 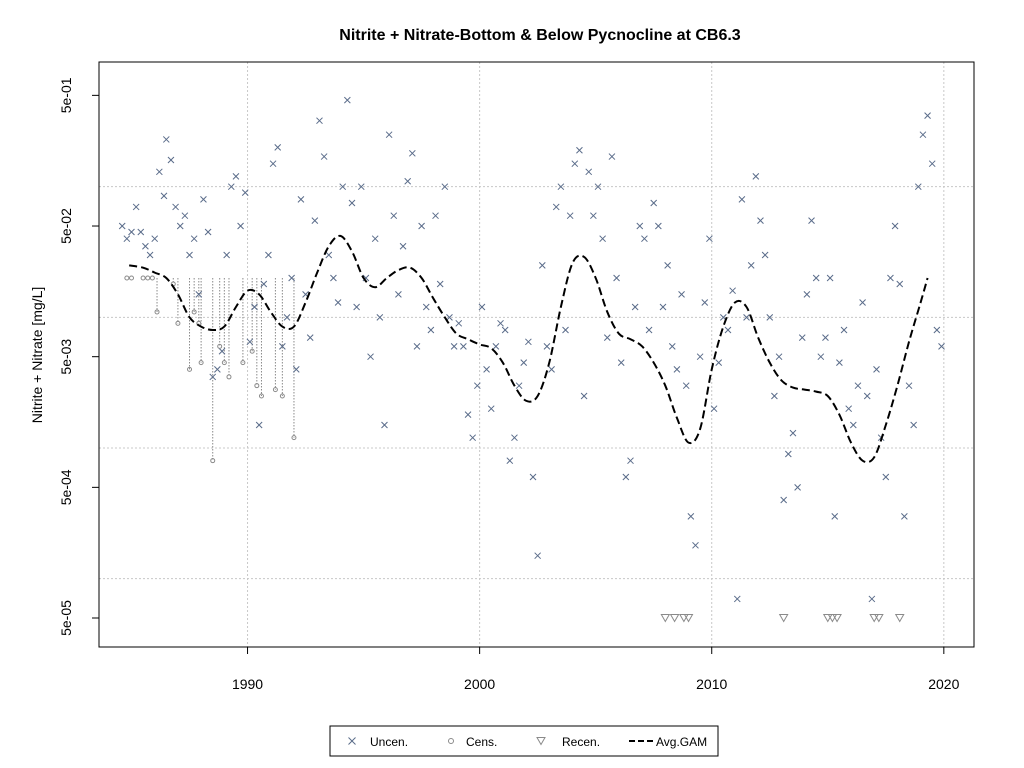 I want to click on y-tick-label: 5e-03, so click(x=66, y=357).